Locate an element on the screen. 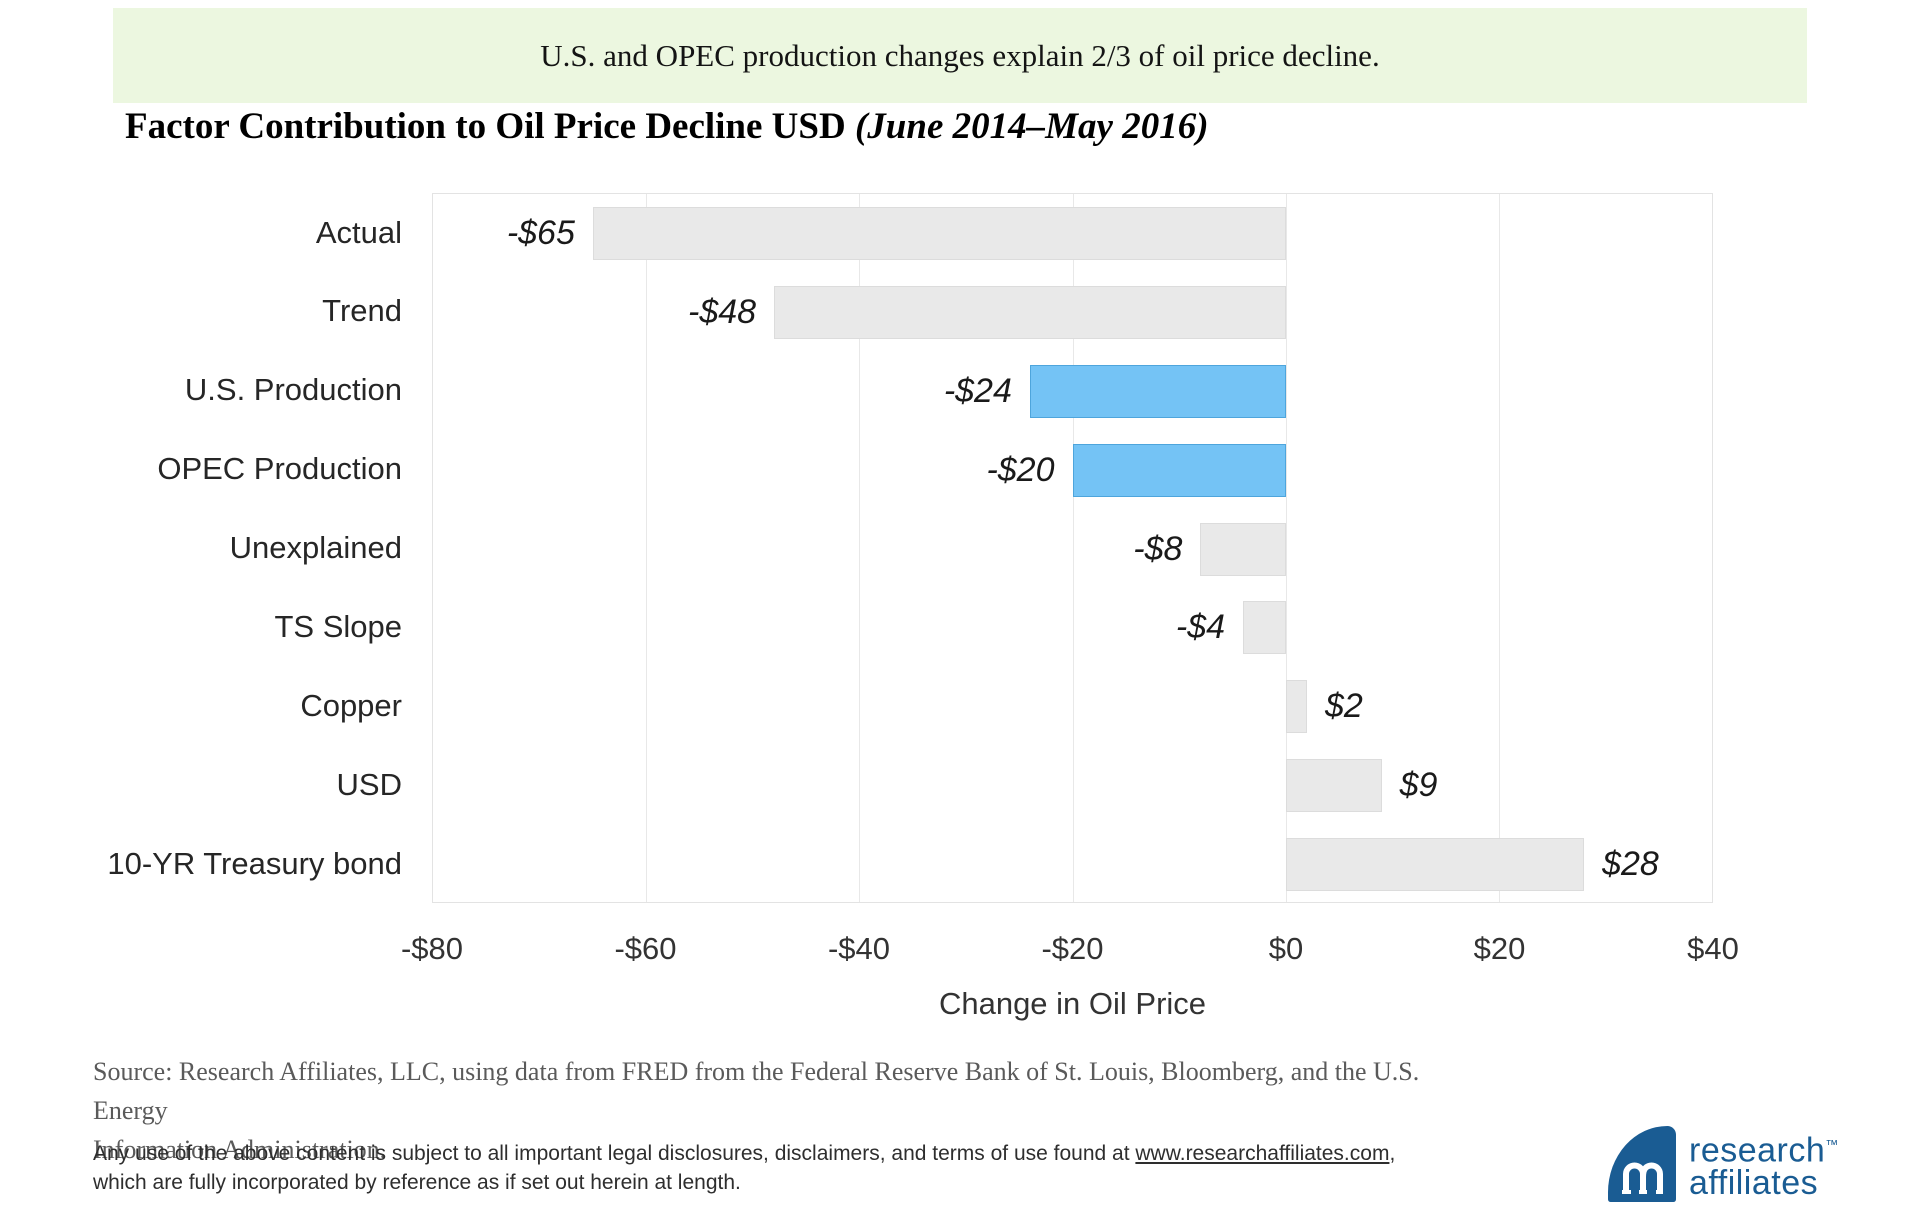 This screenshot has width=1920, height=1209. research-affiliates-link: www.researchaffiliates.com is located at coordinates (1262, 1153).